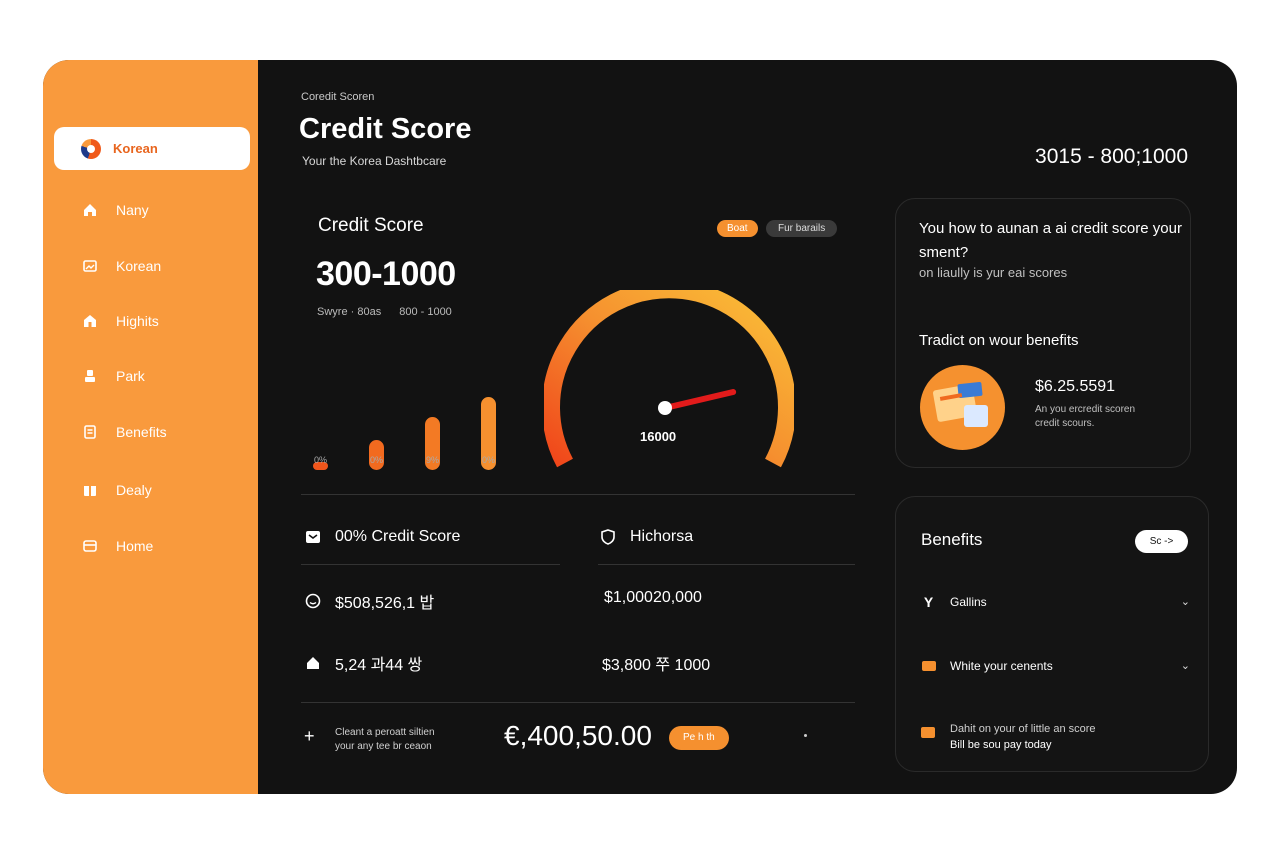 The width and height of the screenshot is (1280, 853). Describe the element at coordinates (313, 601) in the screenshot. I see `smile-icon` at that location.